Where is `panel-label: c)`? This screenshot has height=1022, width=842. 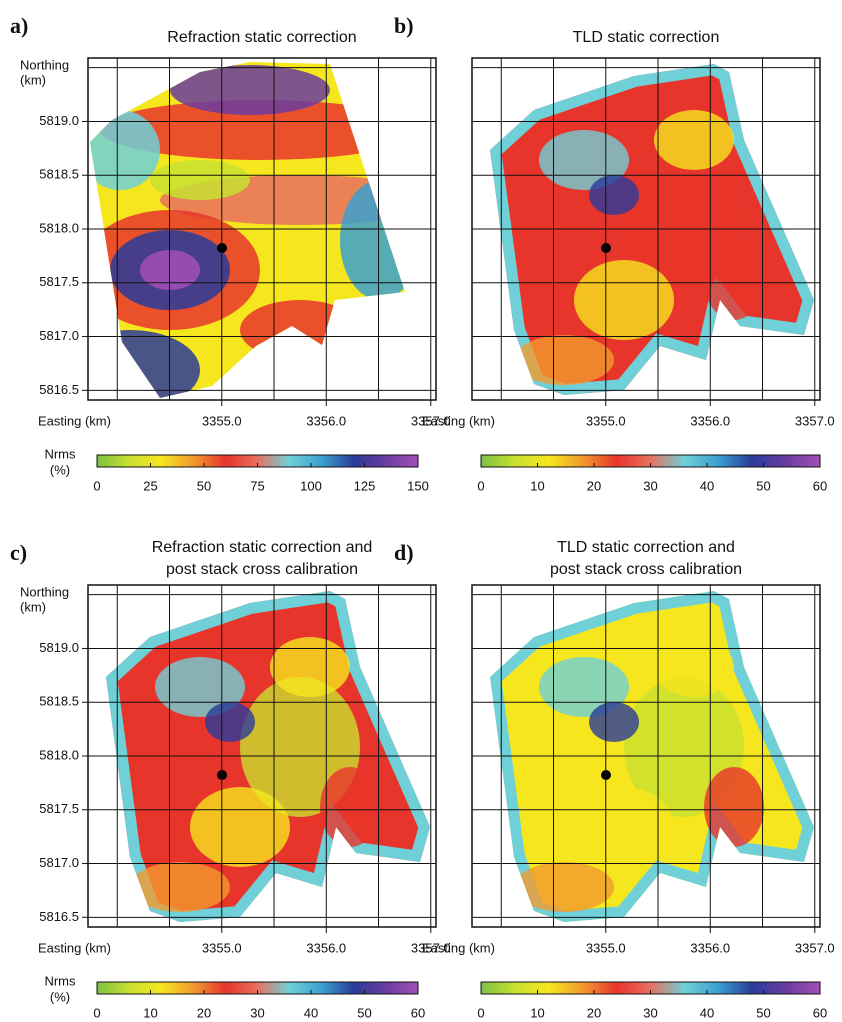
panel-label: c) is located at coordinates (18, 552).